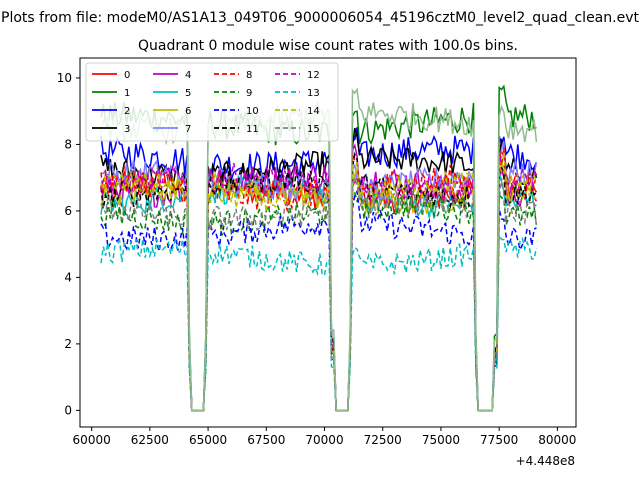 The height and width of the screenshot is (480, 640). What do you see at coordinates (249, 75) in the screenshot?
I see `legend-label: 8` at bounding box center [249, 75].